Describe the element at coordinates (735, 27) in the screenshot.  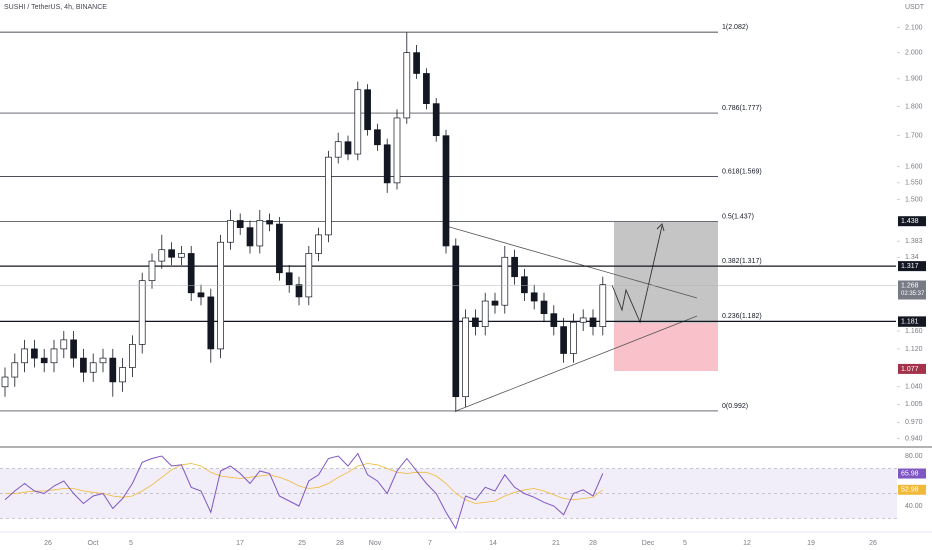
I see `fib-label: 1(2.082)` at that location.